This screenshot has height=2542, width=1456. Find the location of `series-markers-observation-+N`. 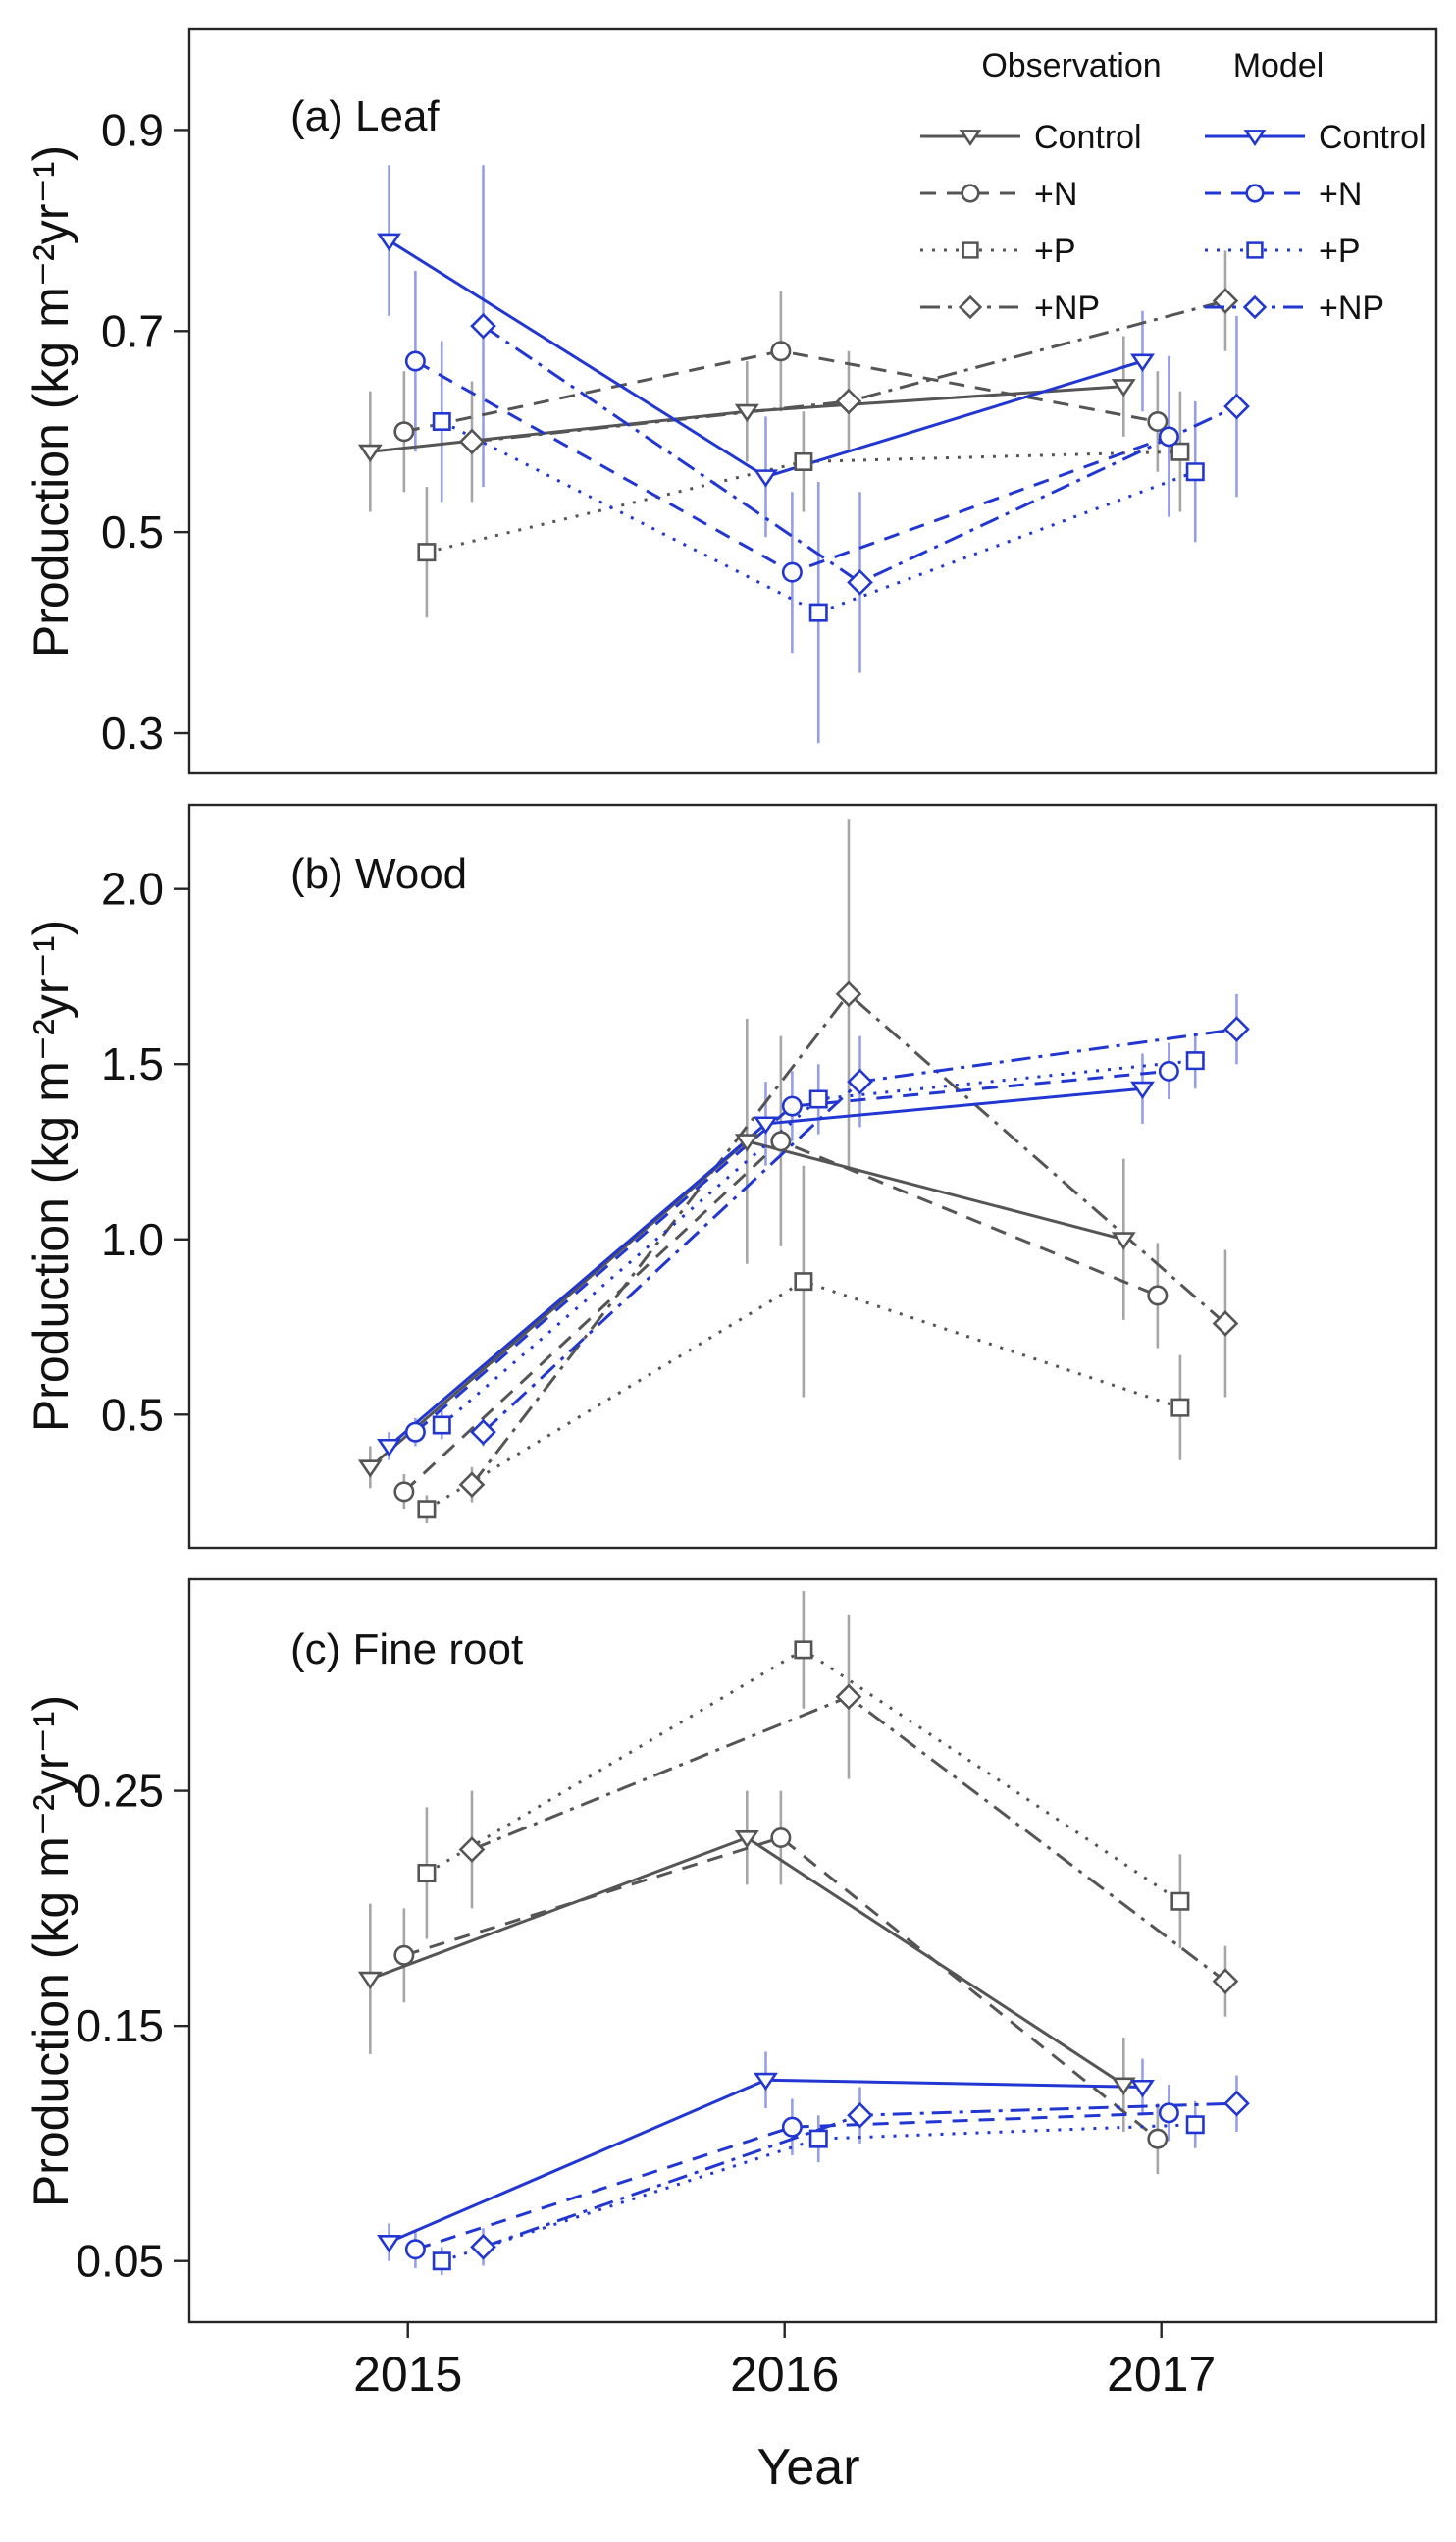

series-markers-observation-+N is located at coordinates (781, 392).